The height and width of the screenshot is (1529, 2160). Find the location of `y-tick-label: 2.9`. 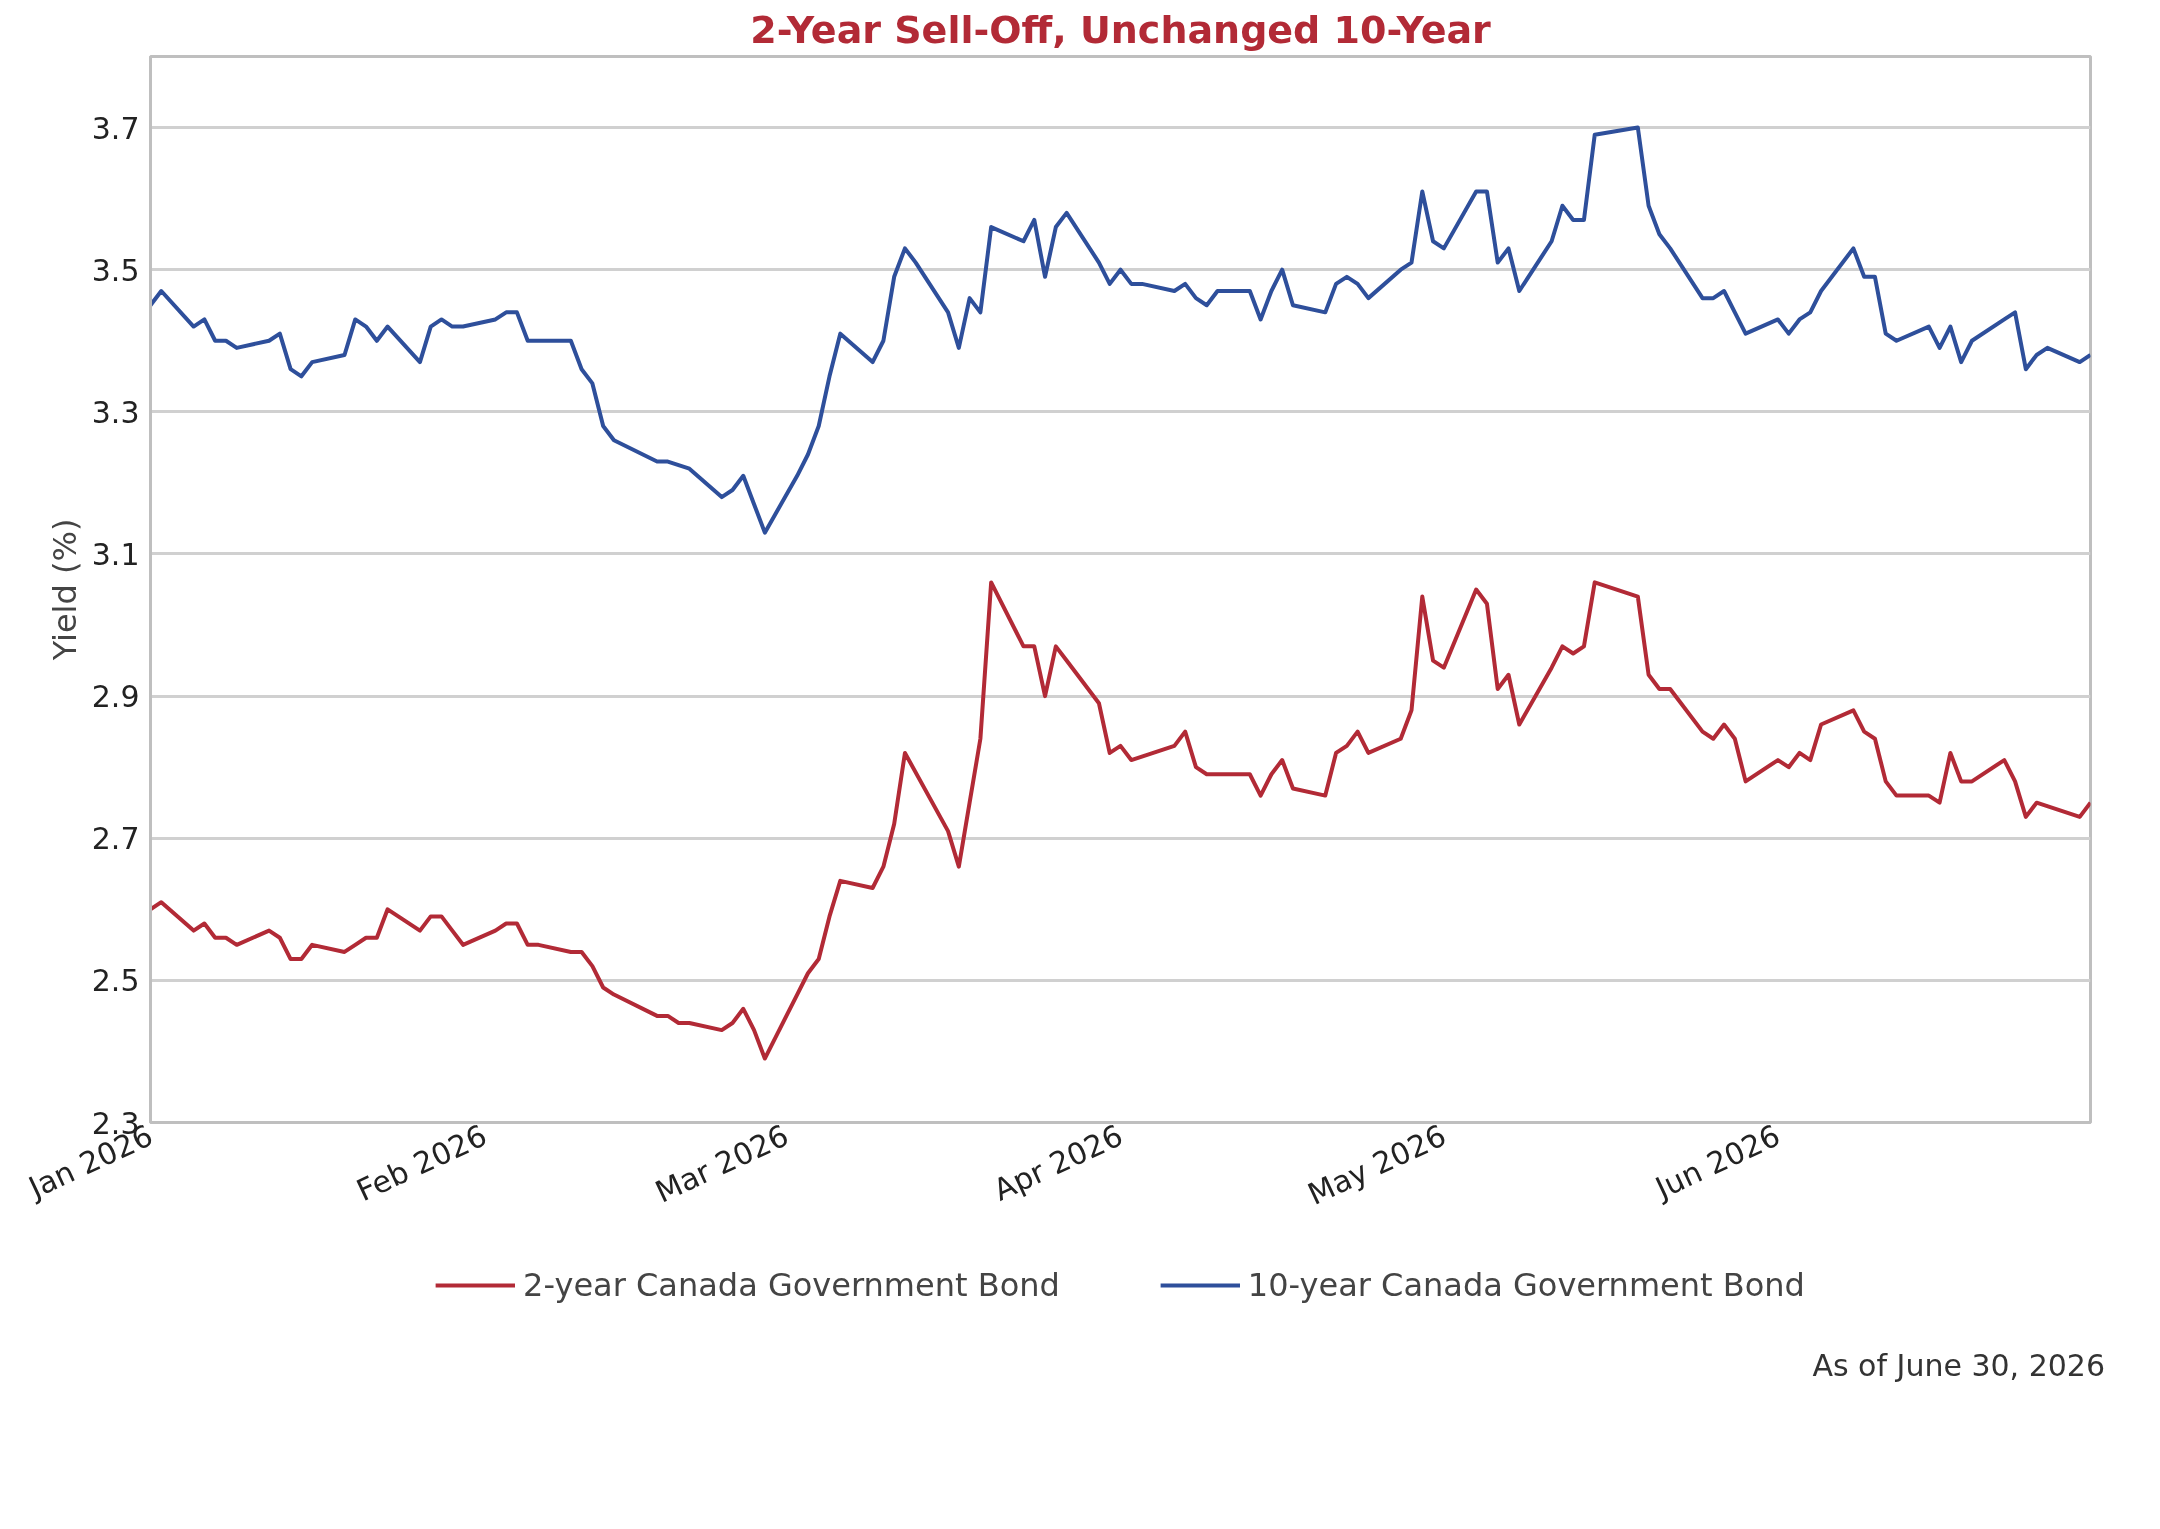

y-tick-label: 2.9 is located at coordinates (115, 697).